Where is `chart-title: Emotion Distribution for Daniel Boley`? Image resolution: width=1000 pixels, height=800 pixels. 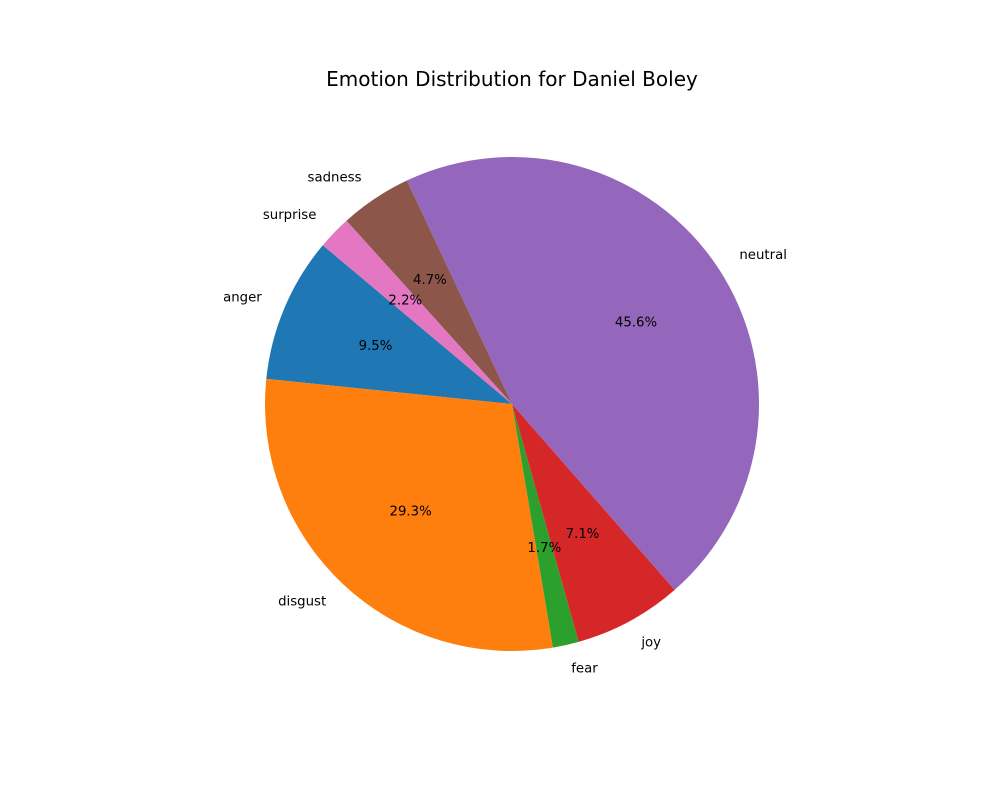
chart-title: Emotion Distribution for Daniel Boley is located at coordinates (512, 79).